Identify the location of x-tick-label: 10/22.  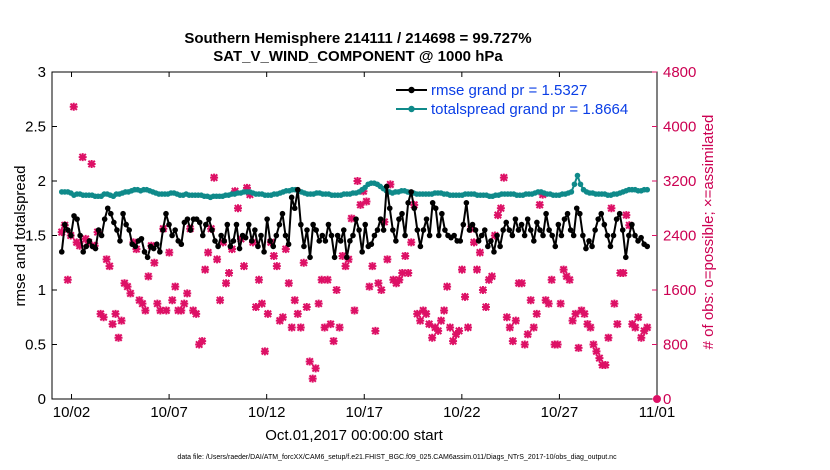
(462, 412).